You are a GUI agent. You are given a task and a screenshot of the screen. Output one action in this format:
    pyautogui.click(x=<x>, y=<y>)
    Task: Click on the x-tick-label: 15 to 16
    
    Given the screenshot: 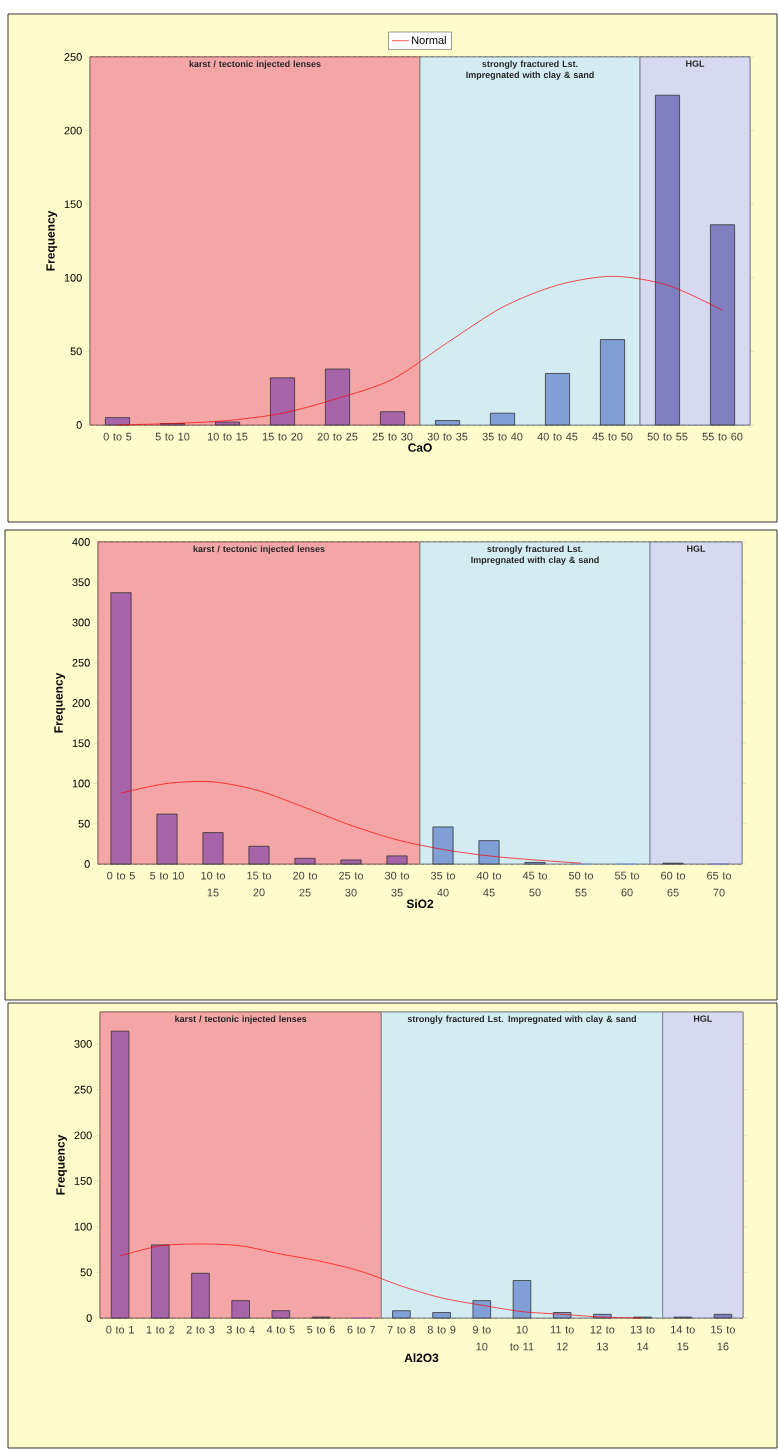 What is the action you would take?
    pyautogui.click(x=723, y=1338)
    